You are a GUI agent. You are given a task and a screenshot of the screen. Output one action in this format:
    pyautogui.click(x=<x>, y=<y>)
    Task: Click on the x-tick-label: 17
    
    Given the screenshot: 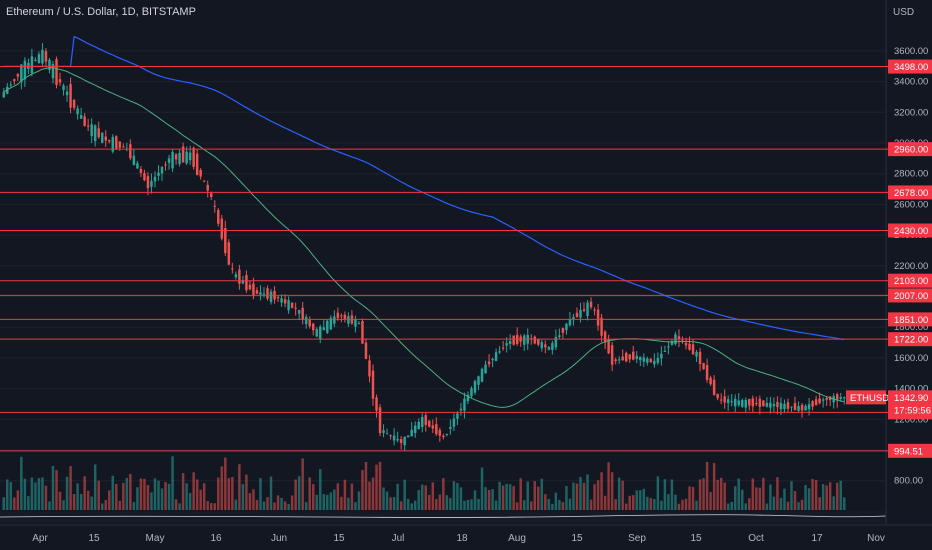 What is the action you would take?
    pyautogui.click(x=817, y=538)
    